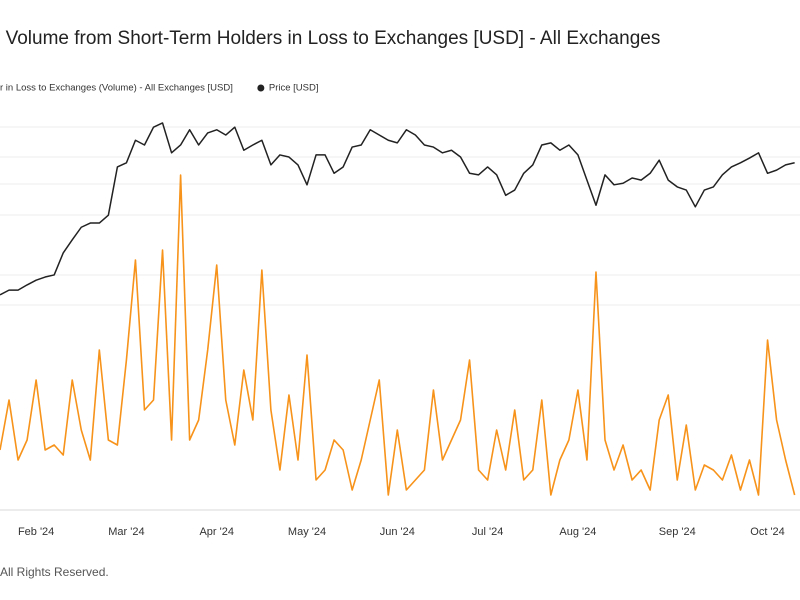  What do you see at coordinates (307, 532) in the screenshot?
I see `x-tick-label: May '24` at bounding box center [307, 532].